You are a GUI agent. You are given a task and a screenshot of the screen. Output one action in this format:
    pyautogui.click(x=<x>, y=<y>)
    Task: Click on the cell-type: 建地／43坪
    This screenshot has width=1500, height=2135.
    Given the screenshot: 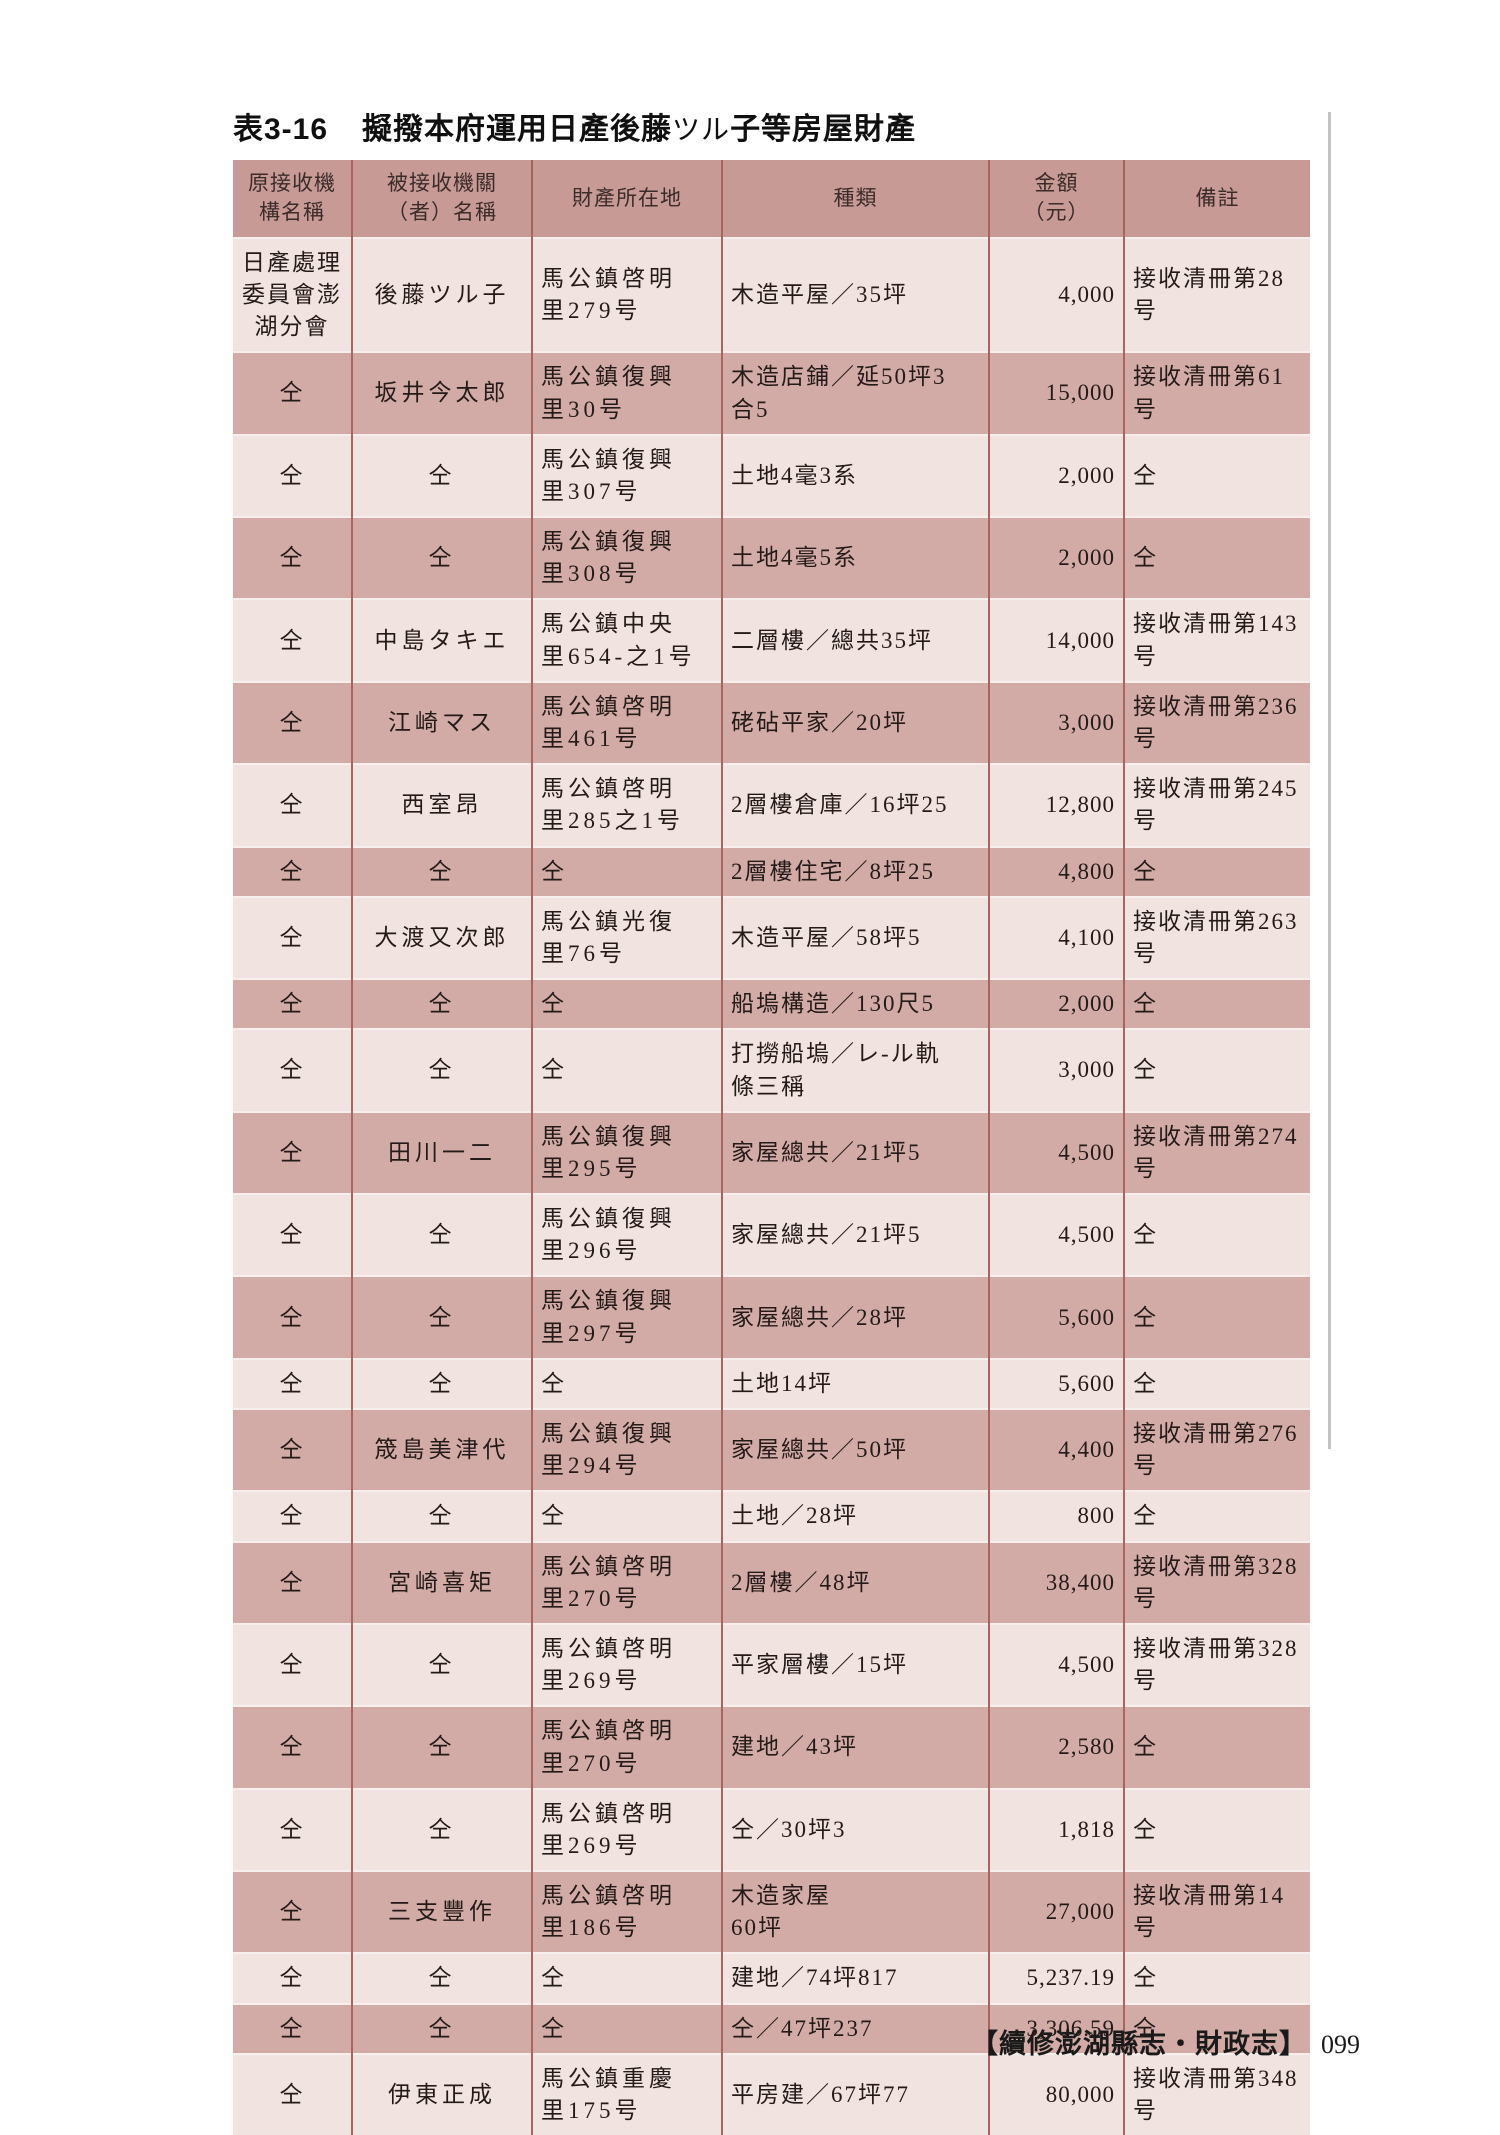 What is the action you would take?
    pyautogui.click(x=855, y=1747)
    